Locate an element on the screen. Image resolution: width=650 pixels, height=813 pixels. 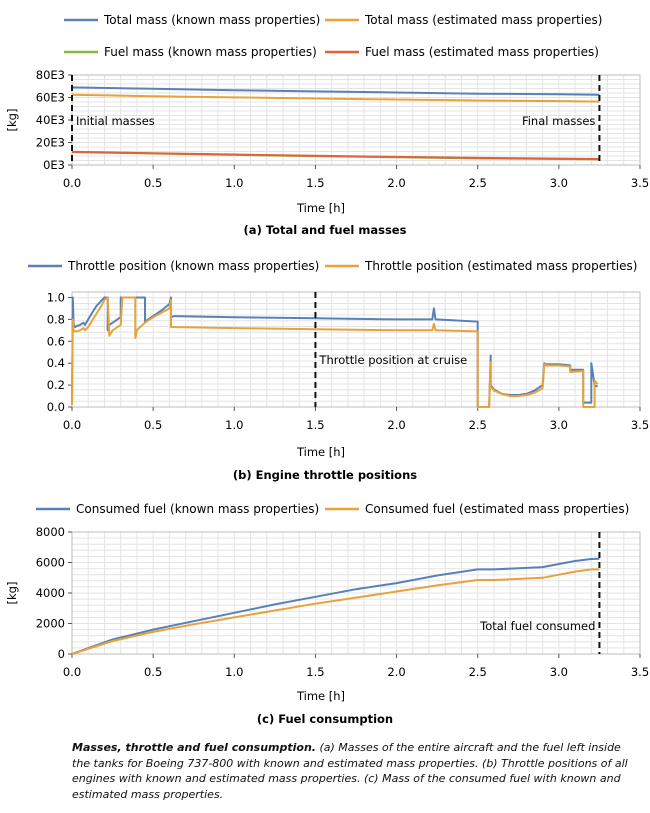
y-tick-label: 1.0 is located at coordinates (56, 297).